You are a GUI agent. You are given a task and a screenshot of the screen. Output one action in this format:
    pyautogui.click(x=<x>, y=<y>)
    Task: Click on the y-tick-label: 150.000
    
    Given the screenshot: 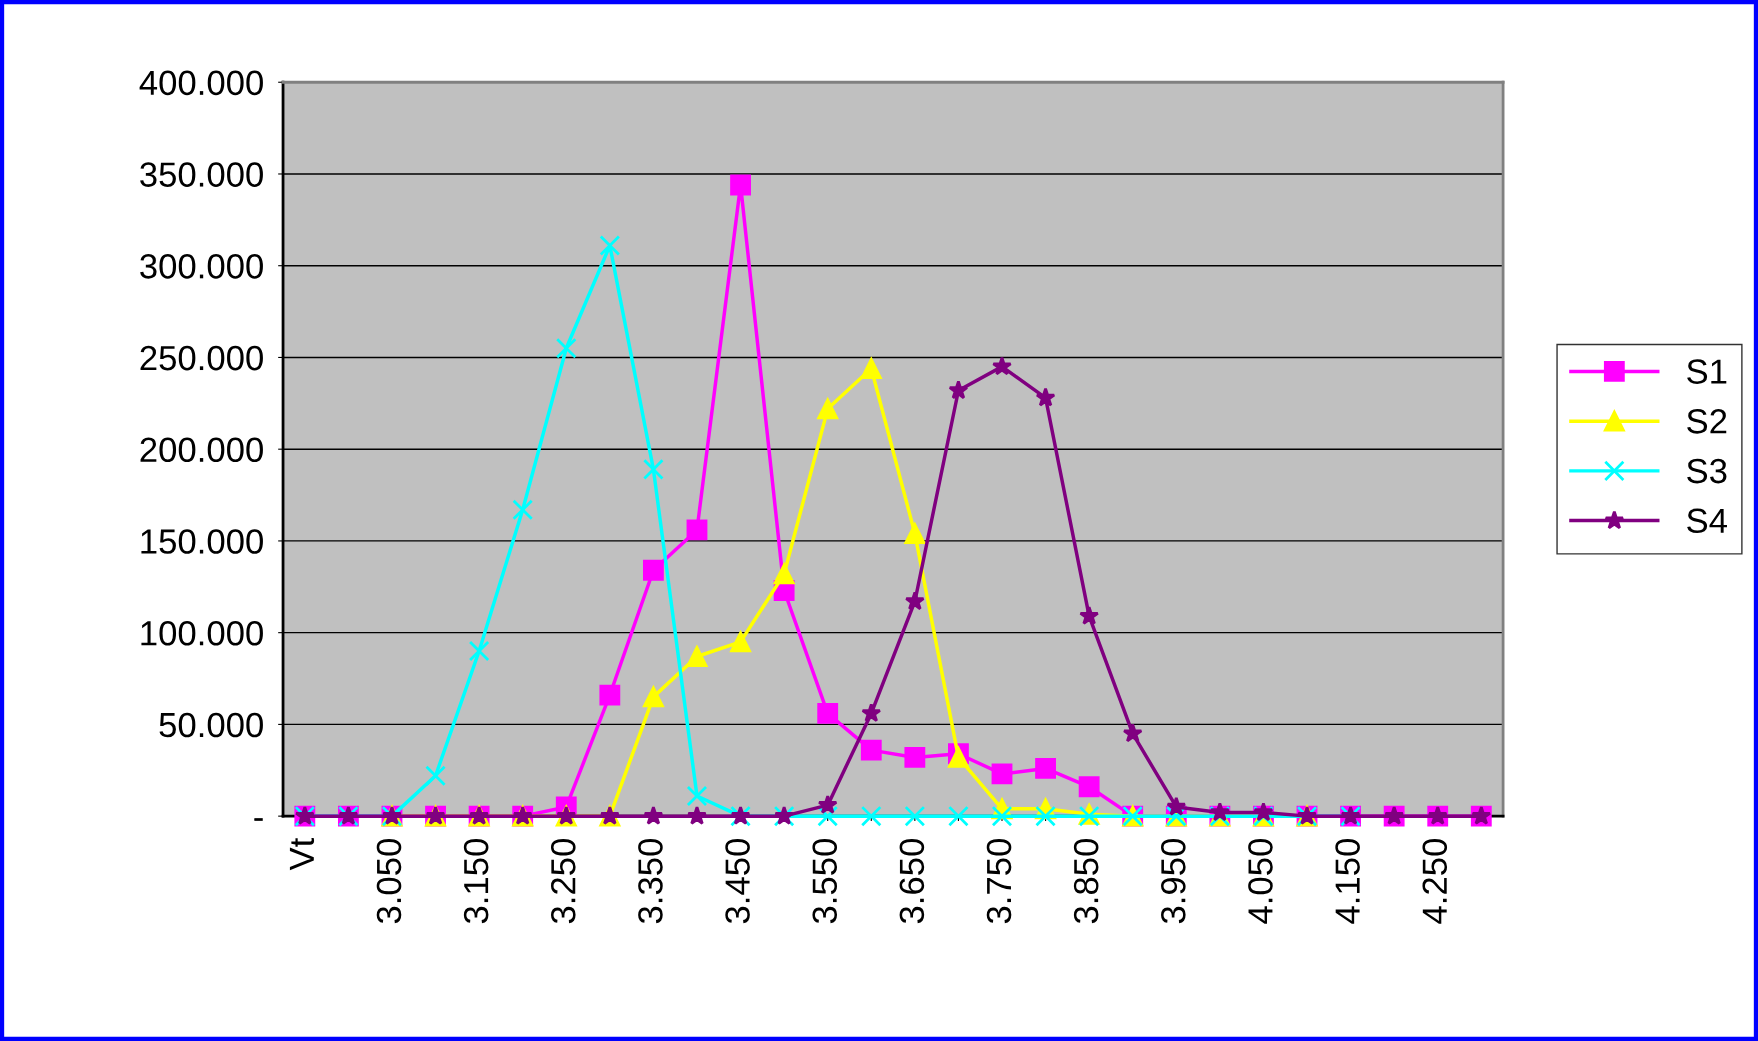 What is the action you would take?
    pyautogui.click(x=202, y=541)
    